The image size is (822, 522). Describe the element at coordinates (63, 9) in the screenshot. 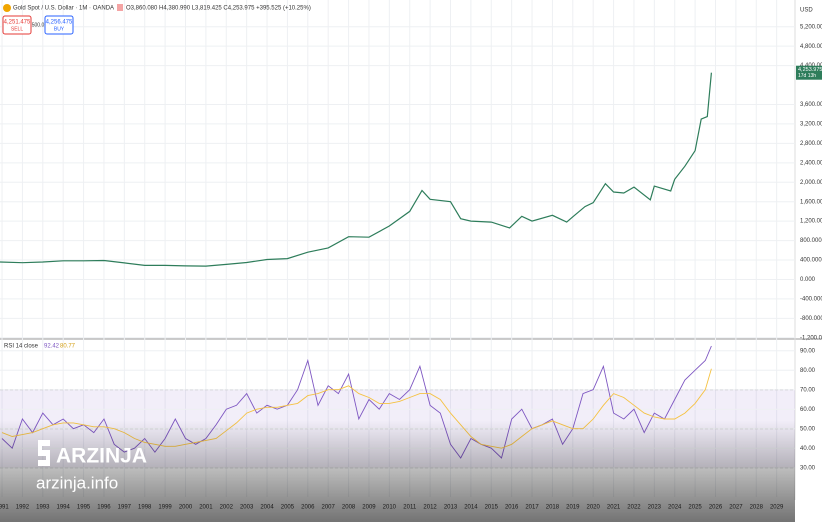

I see `symbol: Gold Spot / U.S. Dollar · 1M · OANDA` at that location.